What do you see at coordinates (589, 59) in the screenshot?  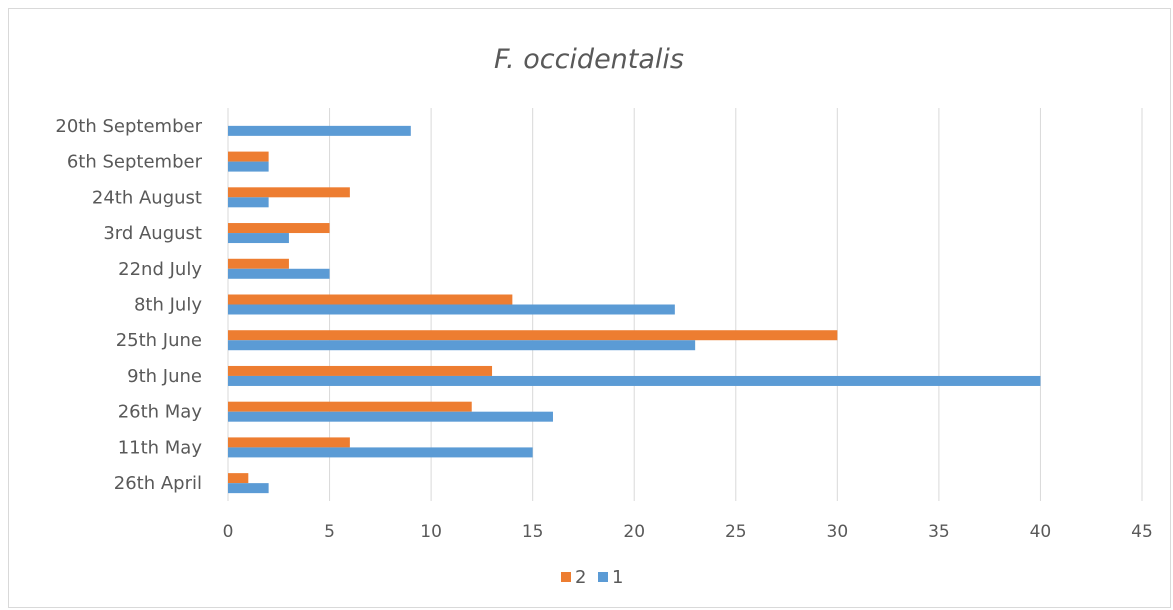 I see `chart-title: F. occidentalis` at bounding box center [589, 59].